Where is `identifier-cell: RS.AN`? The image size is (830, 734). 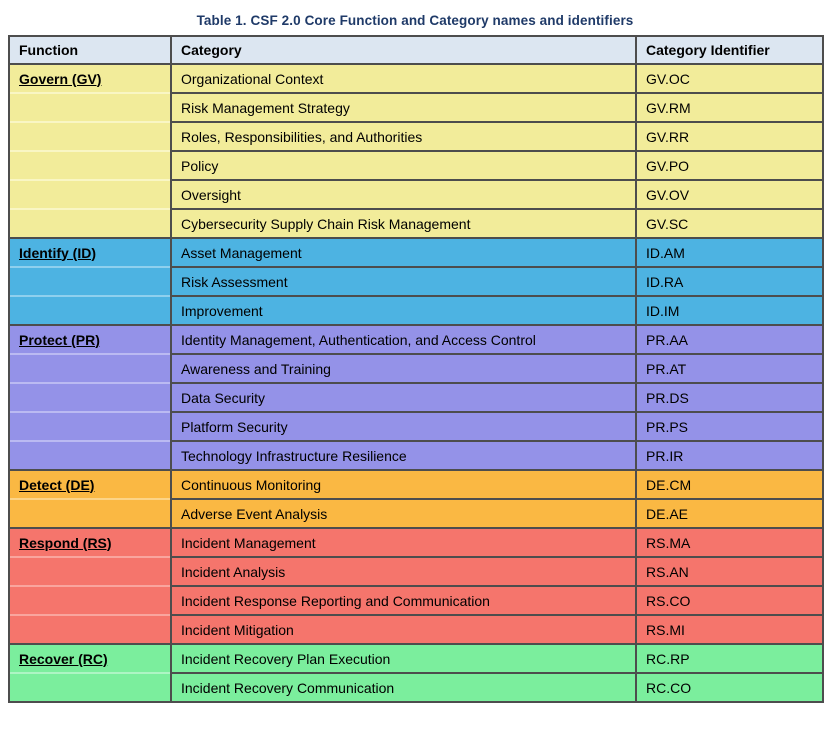
identifier-cell: RS.AN is located at coordinates (729, 571).